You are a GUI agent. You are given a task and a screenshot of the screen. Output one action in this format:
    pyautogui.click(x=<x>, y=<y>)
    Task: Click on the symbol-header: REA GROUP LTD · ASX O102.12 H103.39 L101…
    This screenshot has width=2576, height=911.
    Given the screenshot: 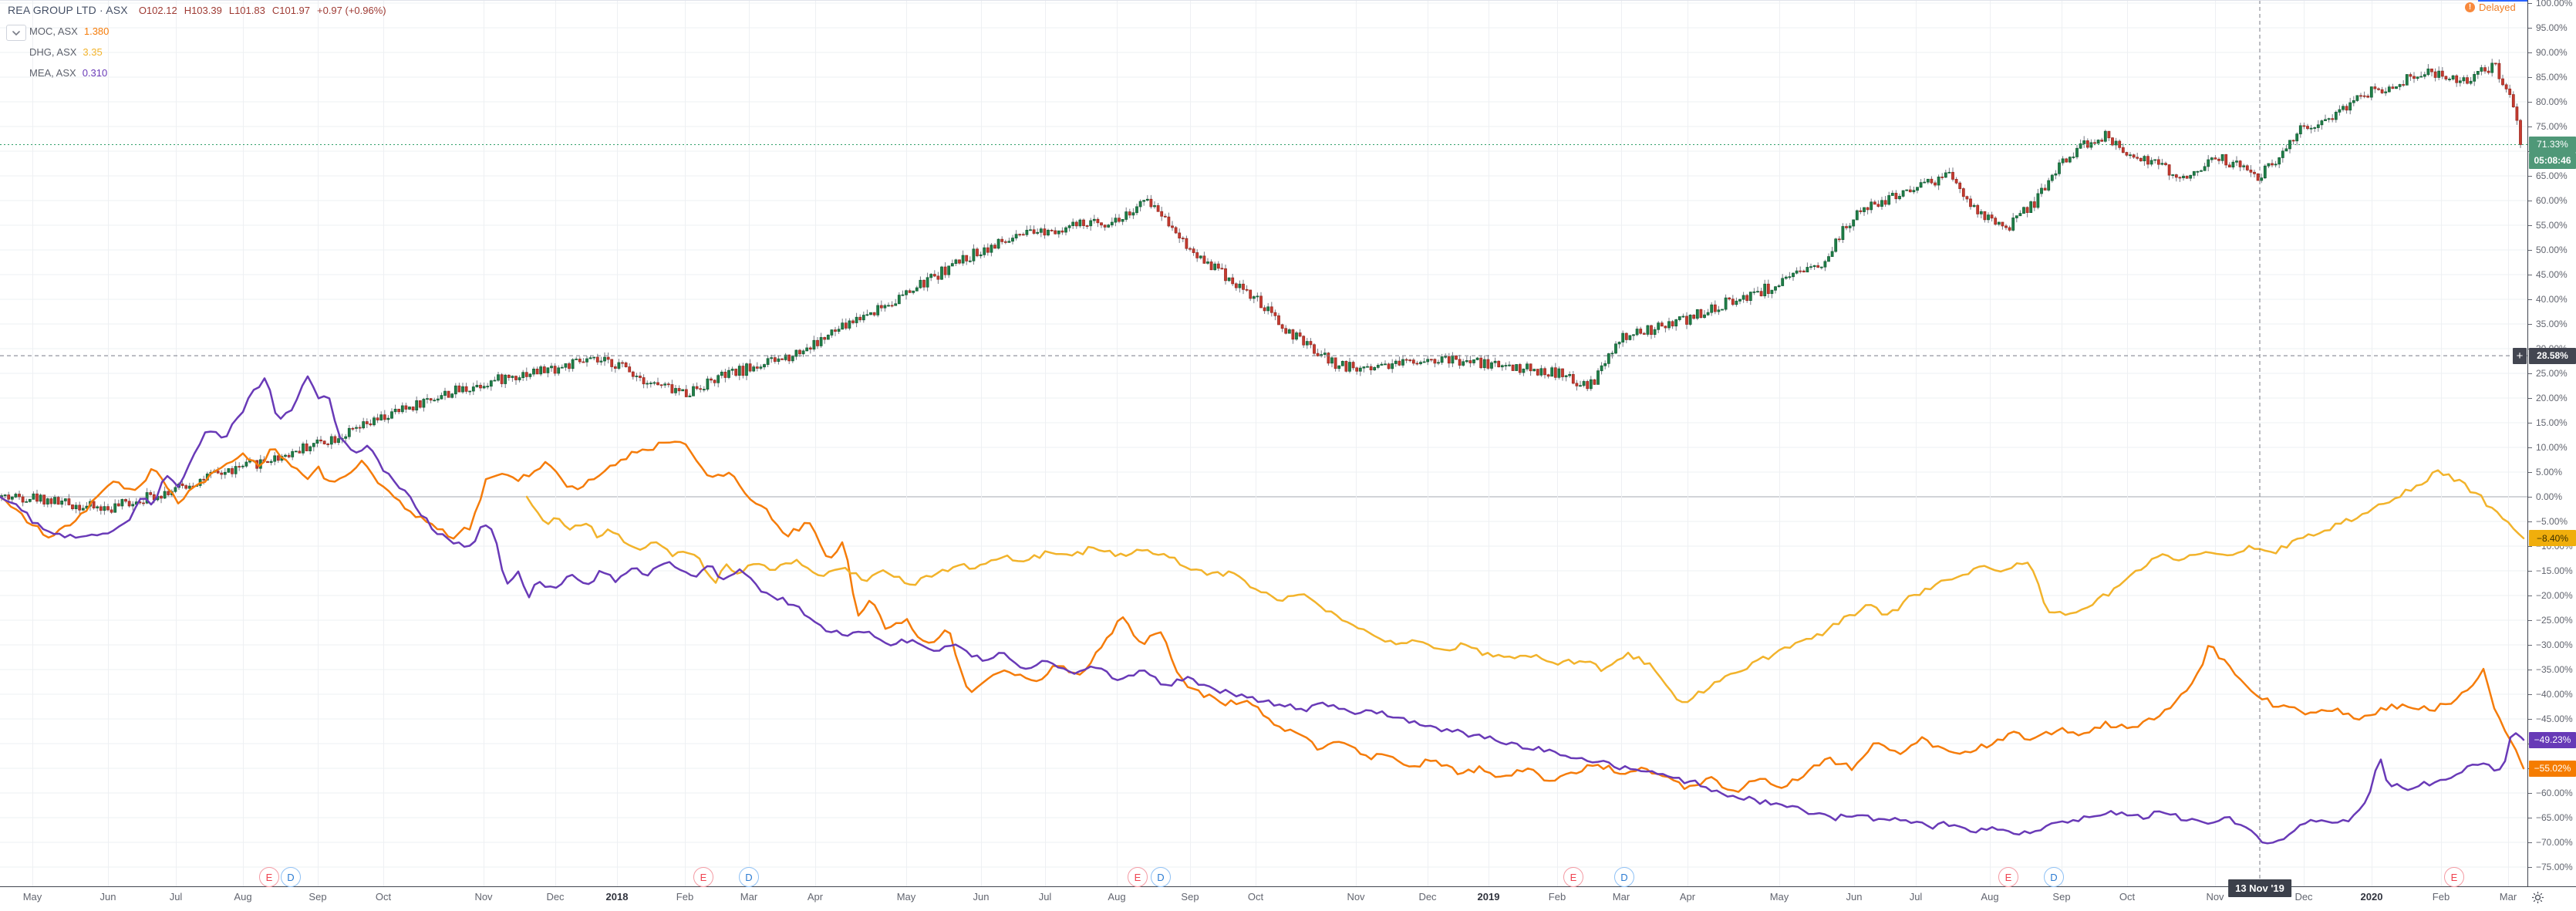 What is the action you would take?
    pyautogui.click(x=197, y=10)
    